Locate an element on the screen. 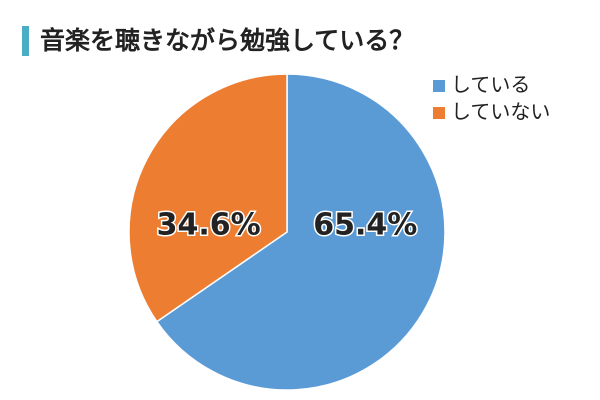  chart-title: 音楽を聴きながら勉強している？ is located at coordinates (227, 40).